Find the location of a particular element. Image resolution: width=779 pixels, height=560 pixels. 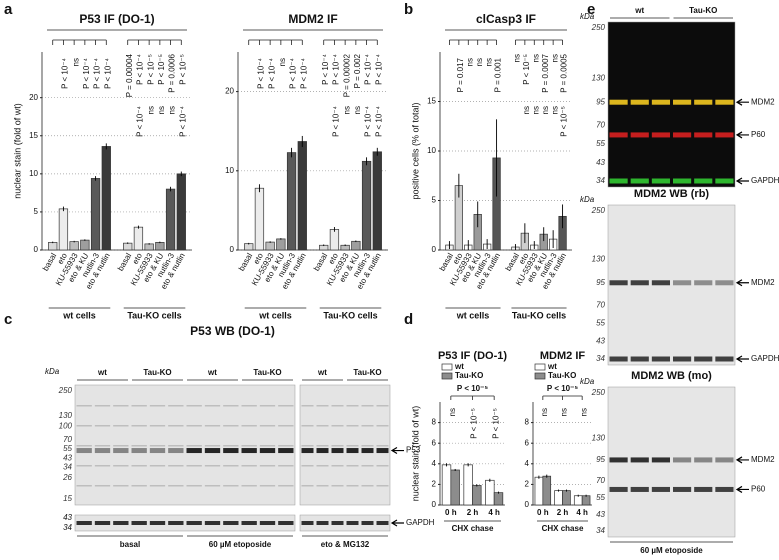

panel-letter: d is located at coordinates (408, 319).